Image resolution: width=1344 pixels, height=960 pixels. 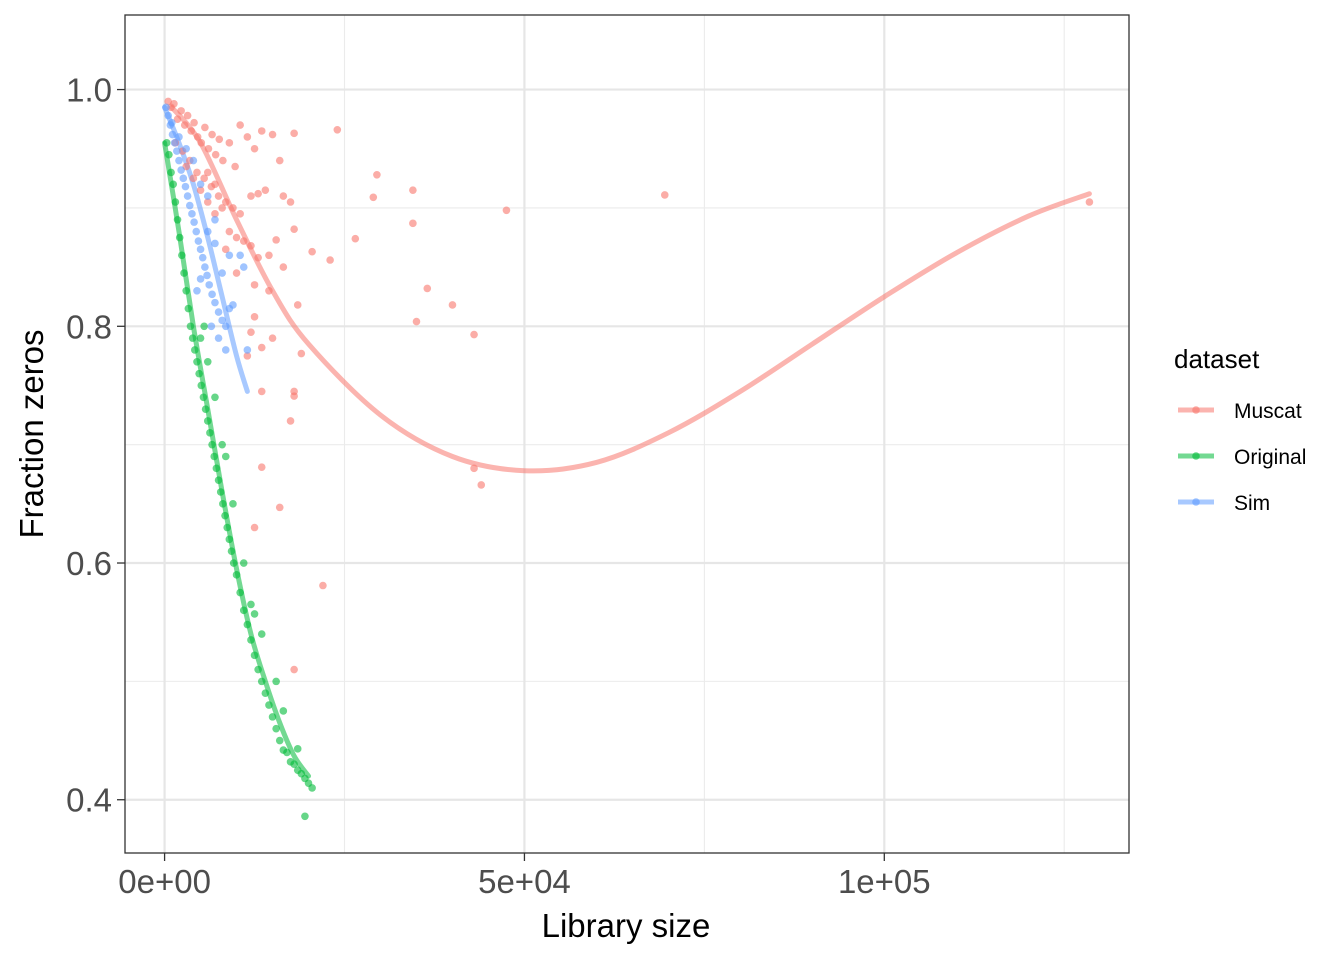 I want to click on legend-key-point, so click(x=1196, y=502).